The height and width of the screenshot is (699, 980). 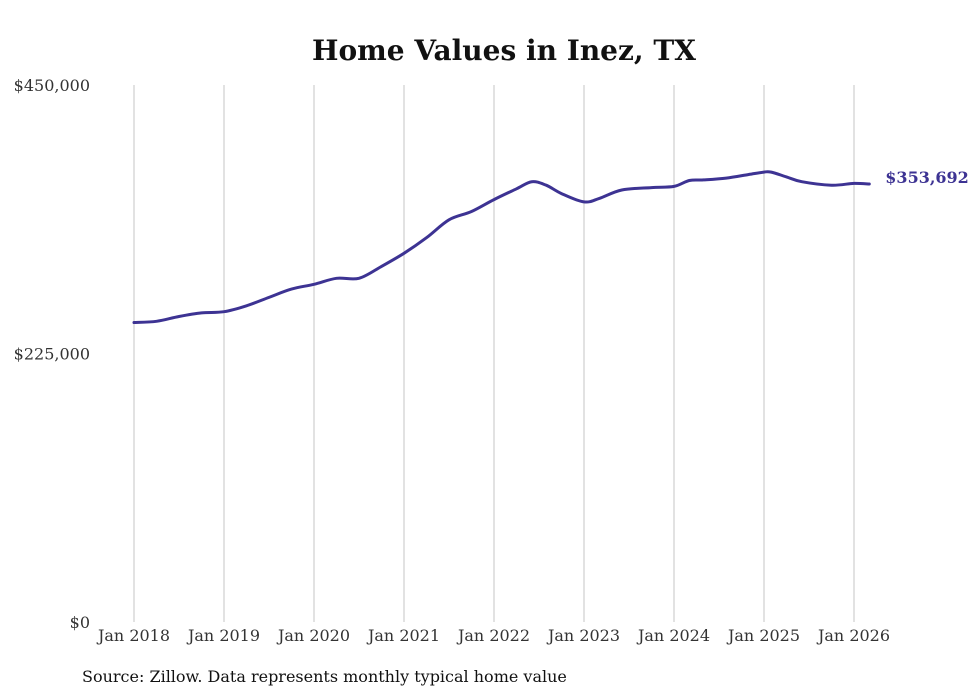 I want to click on x-tick-label: Jan 2026, so click(x=853, y=635).